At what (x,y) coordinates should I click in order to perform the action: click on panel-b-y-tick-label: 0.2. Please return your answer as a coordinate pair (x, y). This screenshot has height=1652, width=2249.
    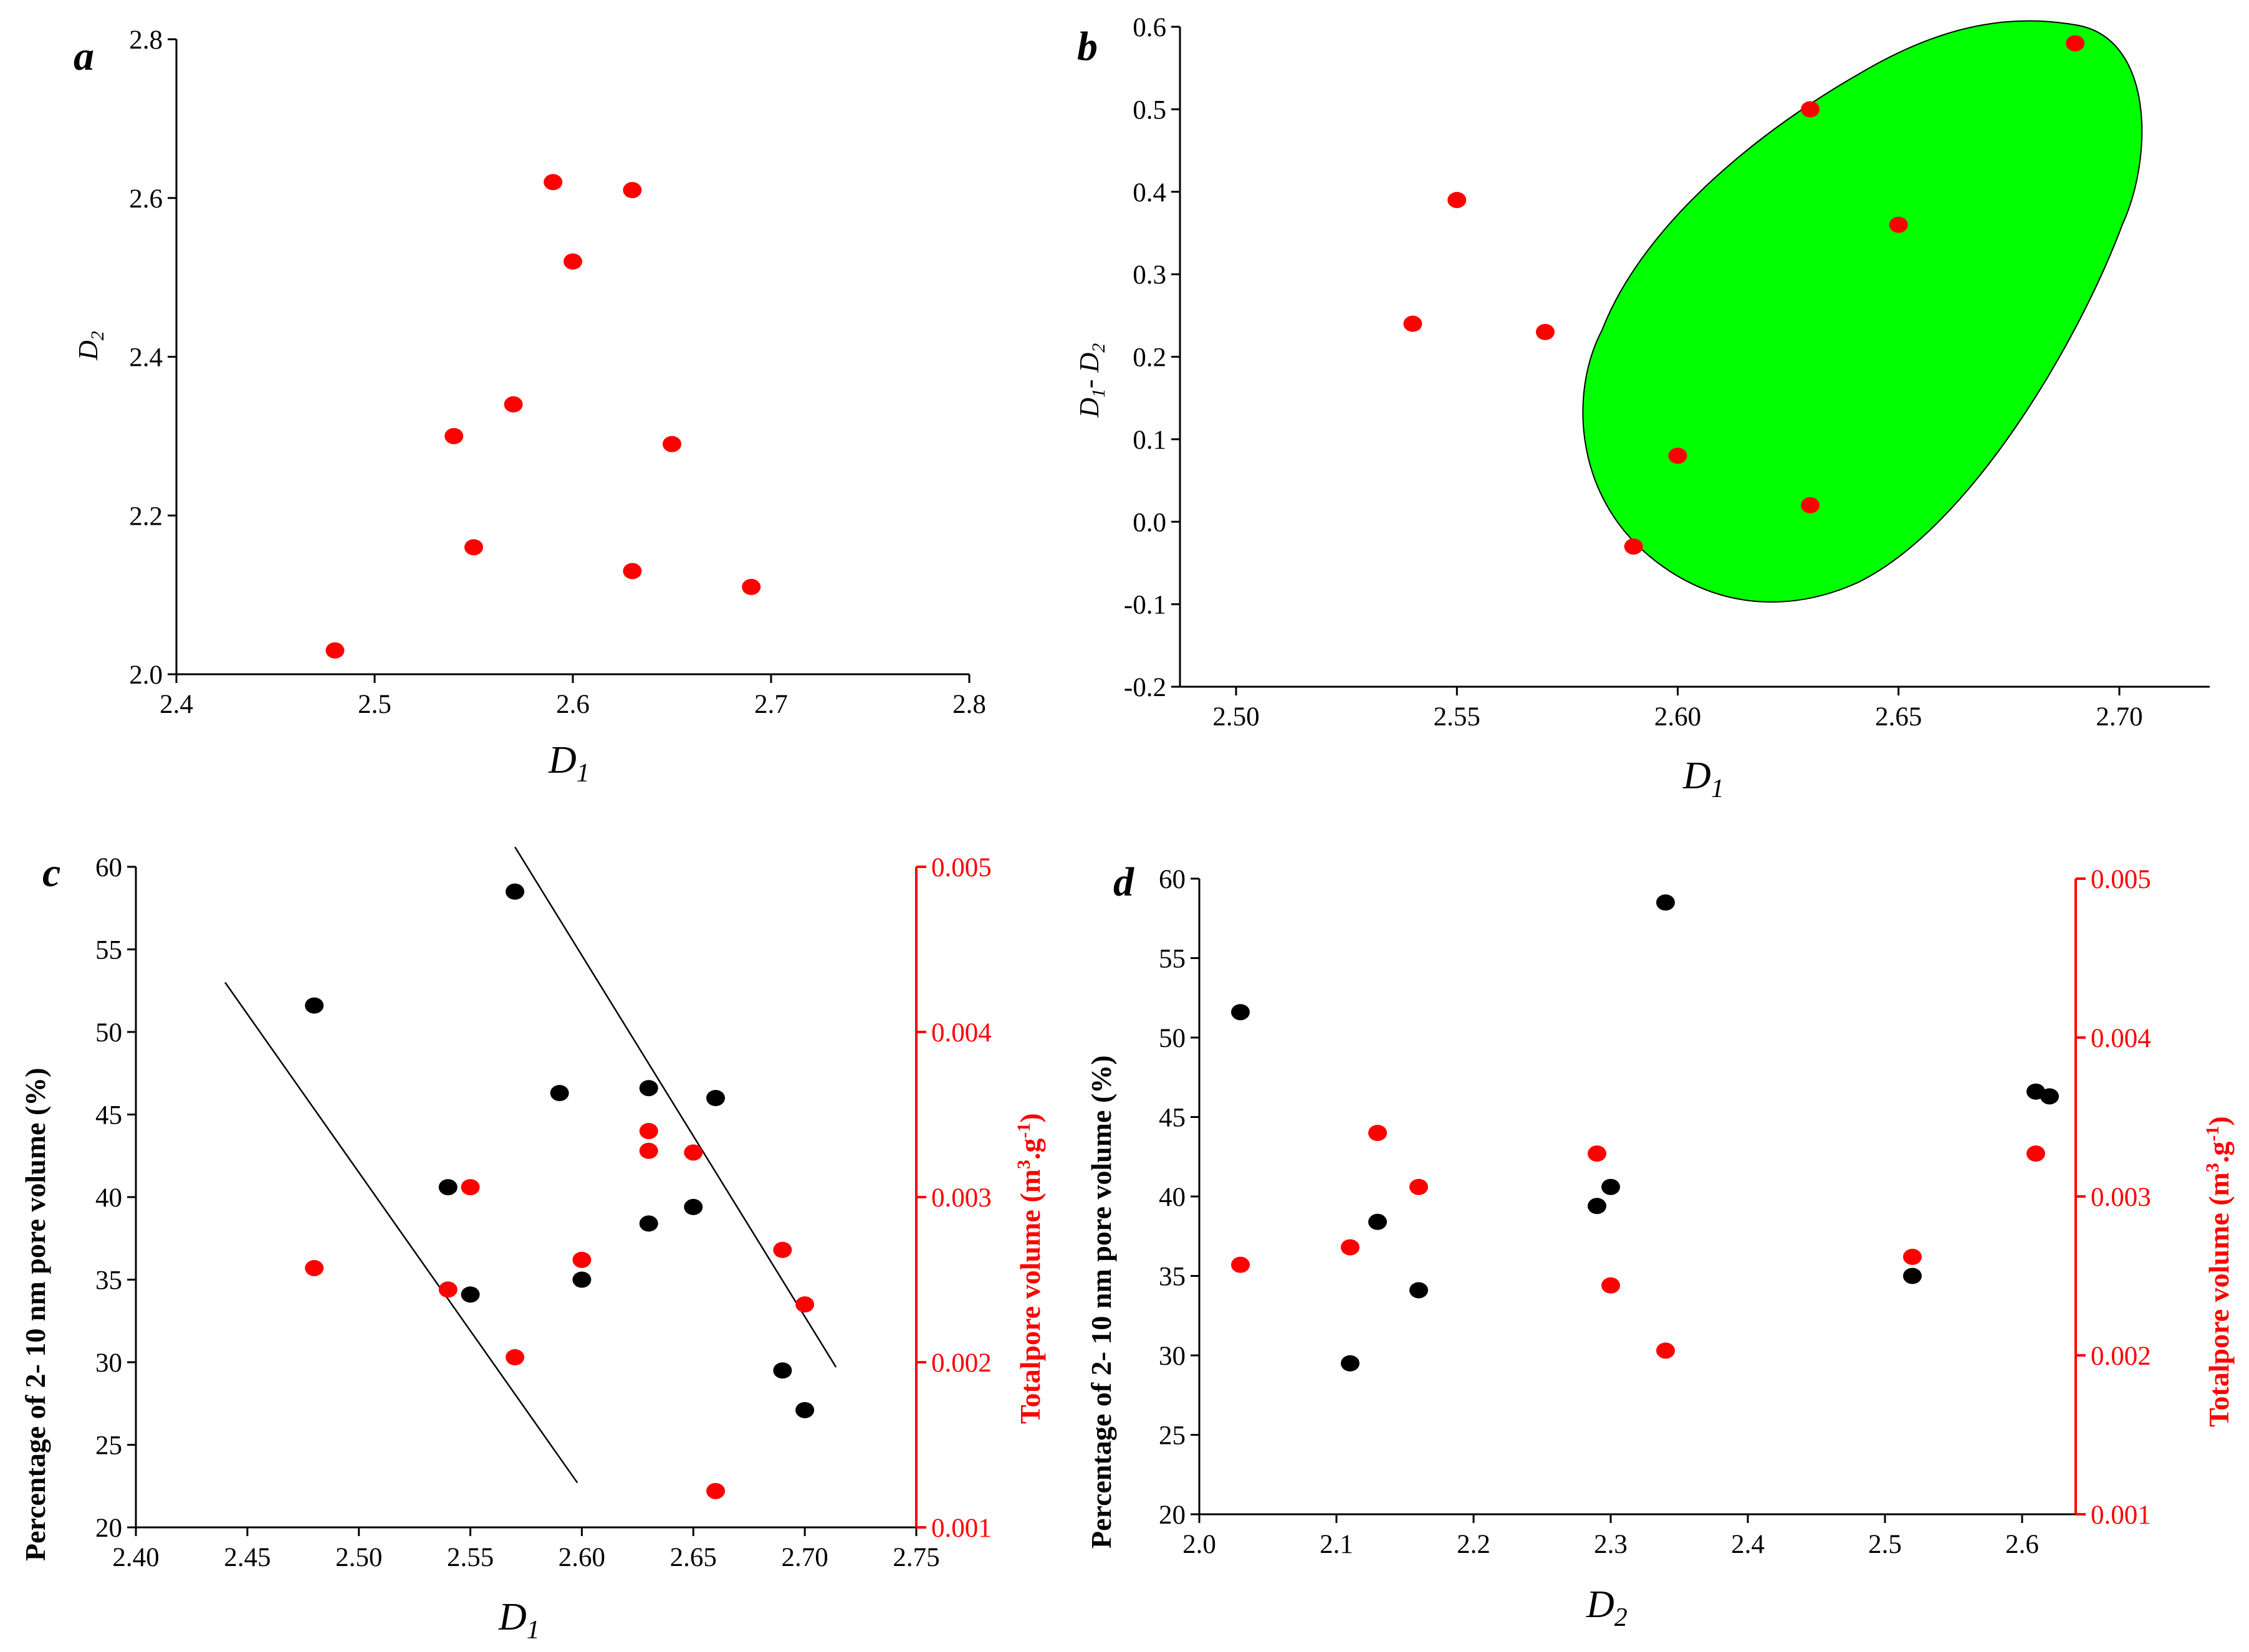
    Looking at the image, I should click on (1149, 358).